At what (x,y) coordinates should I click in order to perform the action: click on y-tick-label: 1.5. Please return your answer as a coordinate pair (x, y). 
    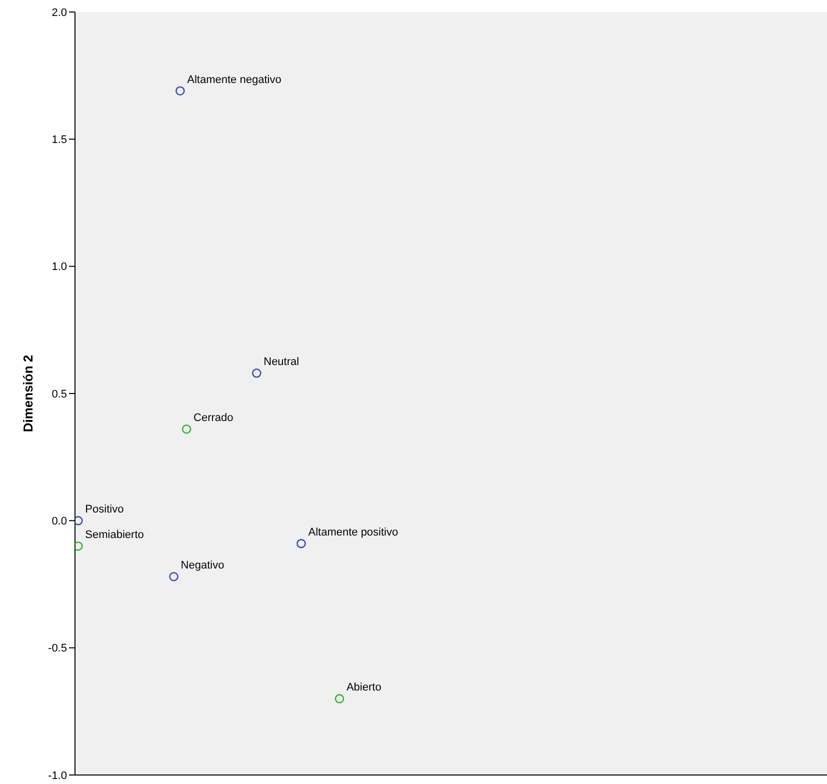
    Looking at the image, I should click on (59, 140).